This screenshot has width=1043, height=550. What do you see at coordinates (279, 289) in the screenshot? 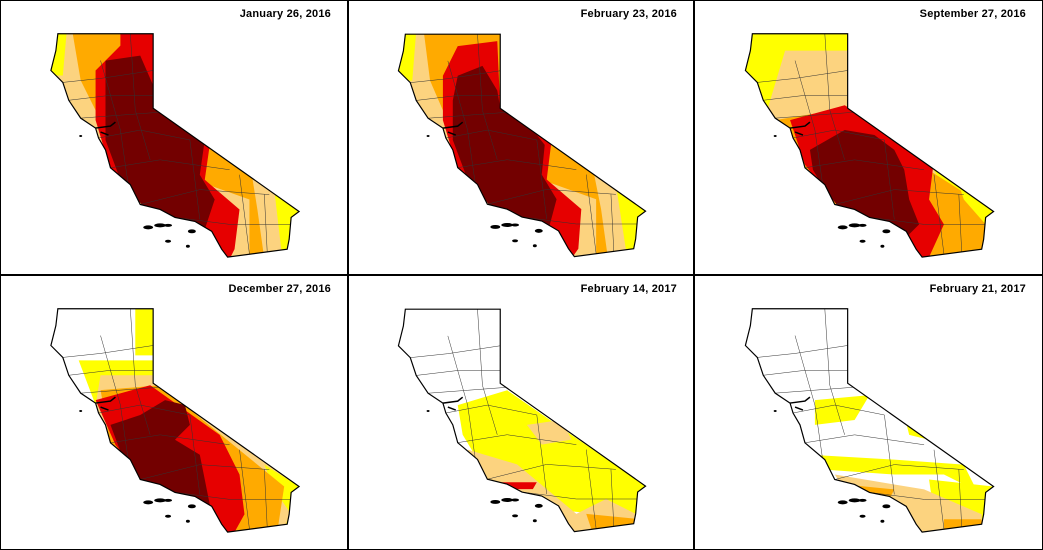
I see `panel-date: December 27, 2016` at bounding box center [279, 289].